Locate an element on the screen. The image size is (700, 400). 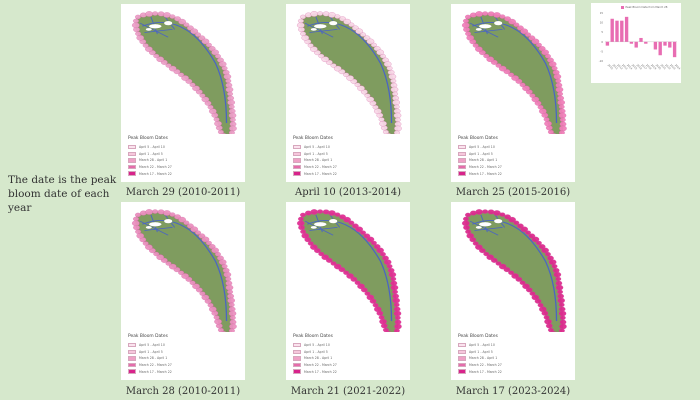
legend-title: Peak Bloom Dates is located at coordinates (313, 336).